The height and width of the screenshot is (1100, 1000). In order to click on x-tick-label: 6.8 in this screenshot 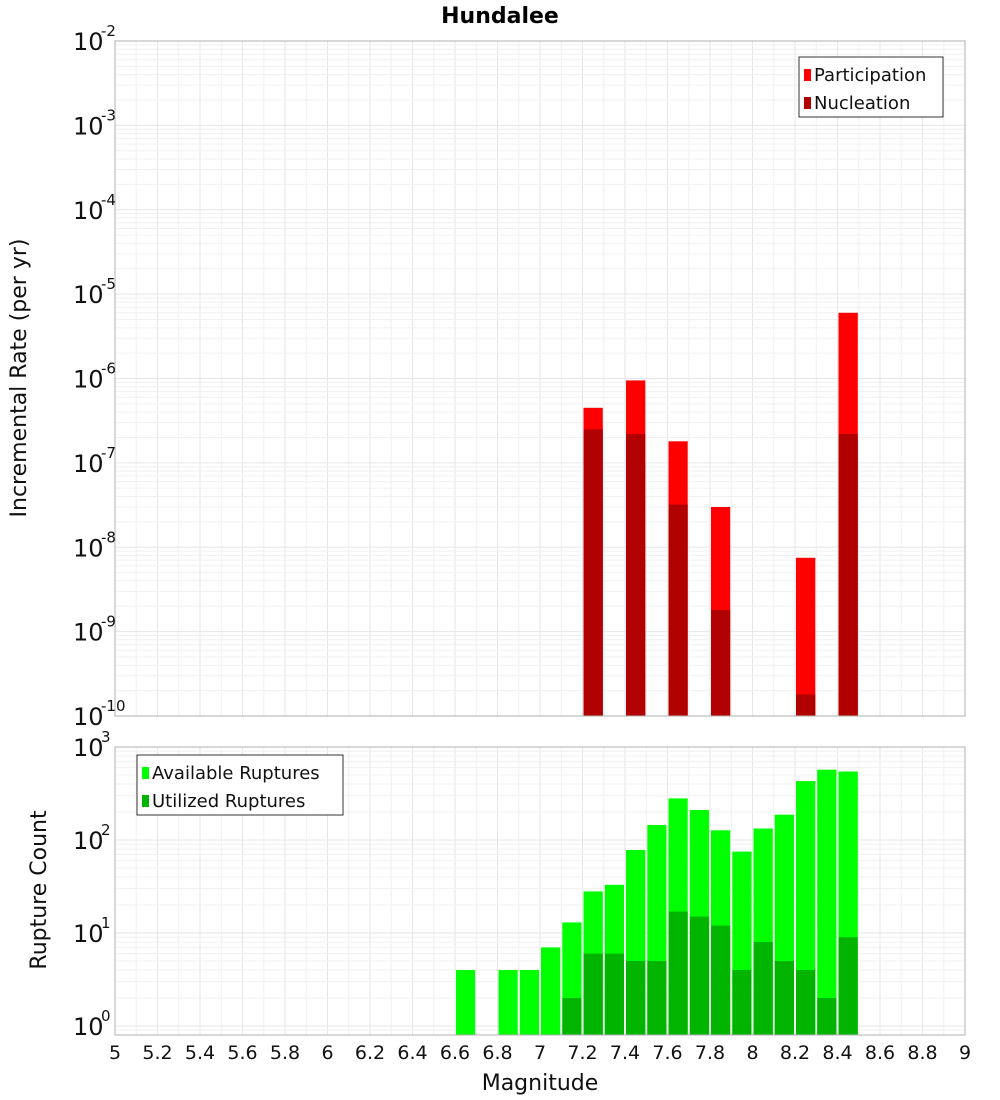, I will do `click(497, 1053)`.